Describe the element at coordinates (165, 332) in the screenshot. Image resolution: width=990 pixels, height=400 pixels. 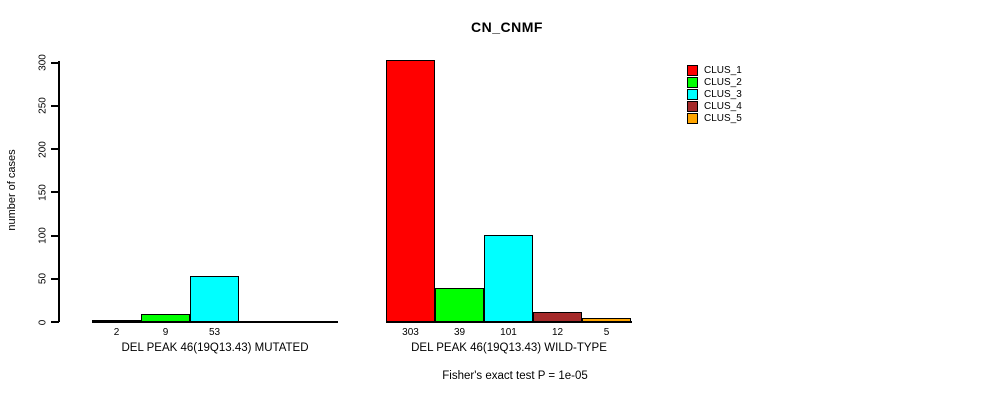
I see `bar-value-label: 9` at that location.